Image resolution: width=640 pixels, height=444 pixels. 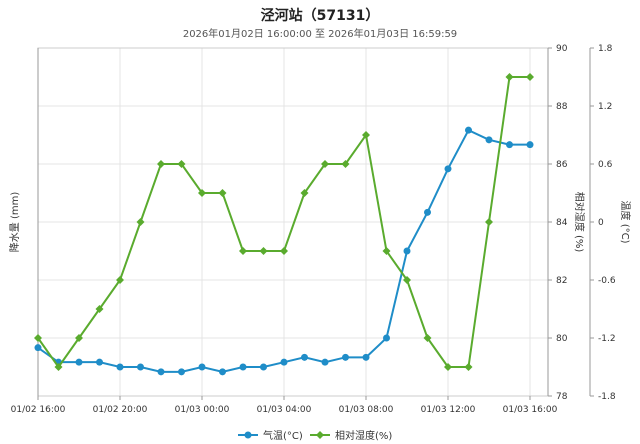 I want to click on temperature-tick-label: -0.6, so click(x=607, y=281).